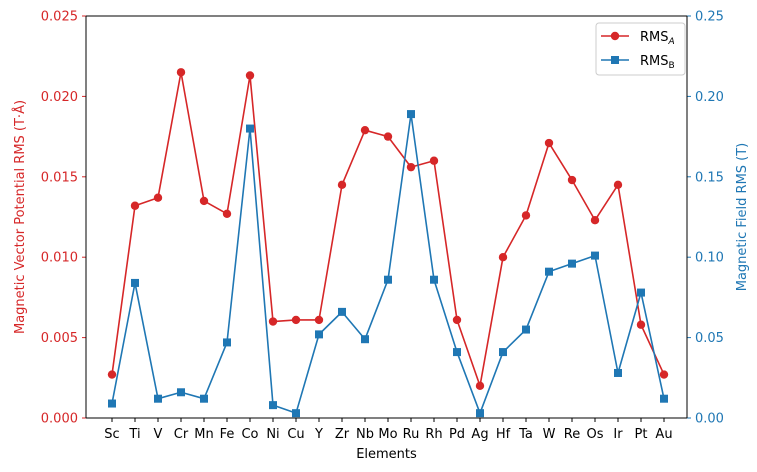  What do you see at coordinates (59, 97) in the screenshot?
I see `y-left-tick-label: 0.020` at bounding box center [59, 97].